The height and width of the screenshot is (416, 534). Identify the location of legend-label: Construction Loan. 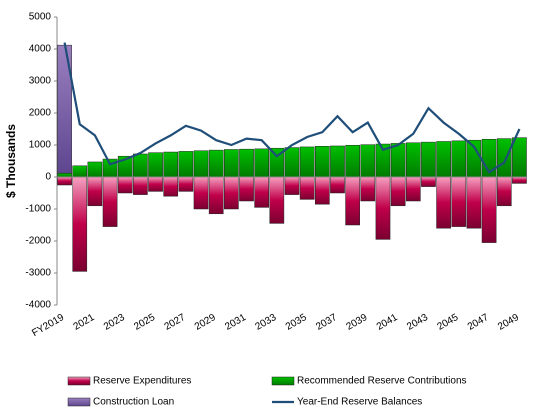
(133, 402).